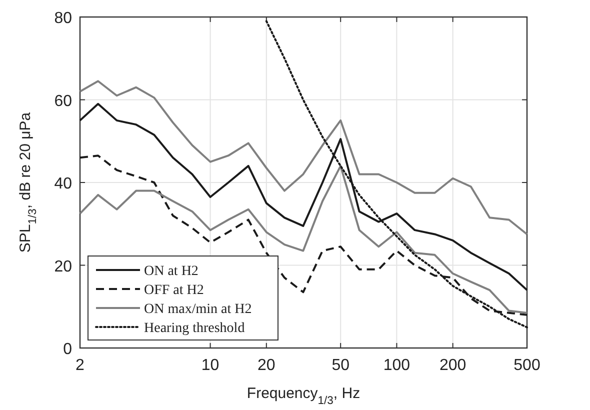 This screenshot has height=410, width=590. Describe the element at coordinates (63, 101) in the screenshot. I see `y-tick-label: 60` at that location.